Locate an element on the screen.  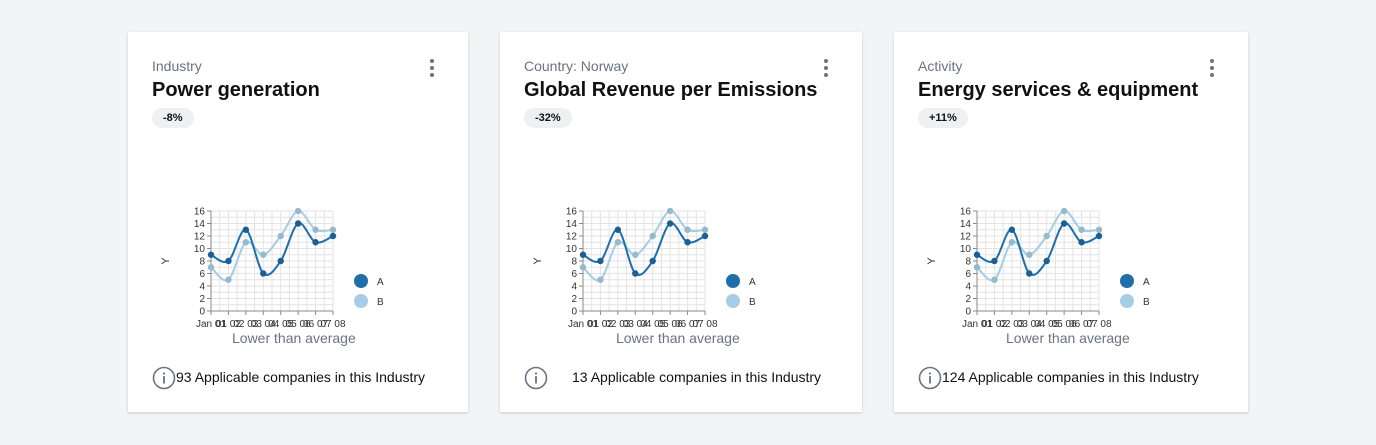
card-category: Activity is located at coordinates (940, 66).